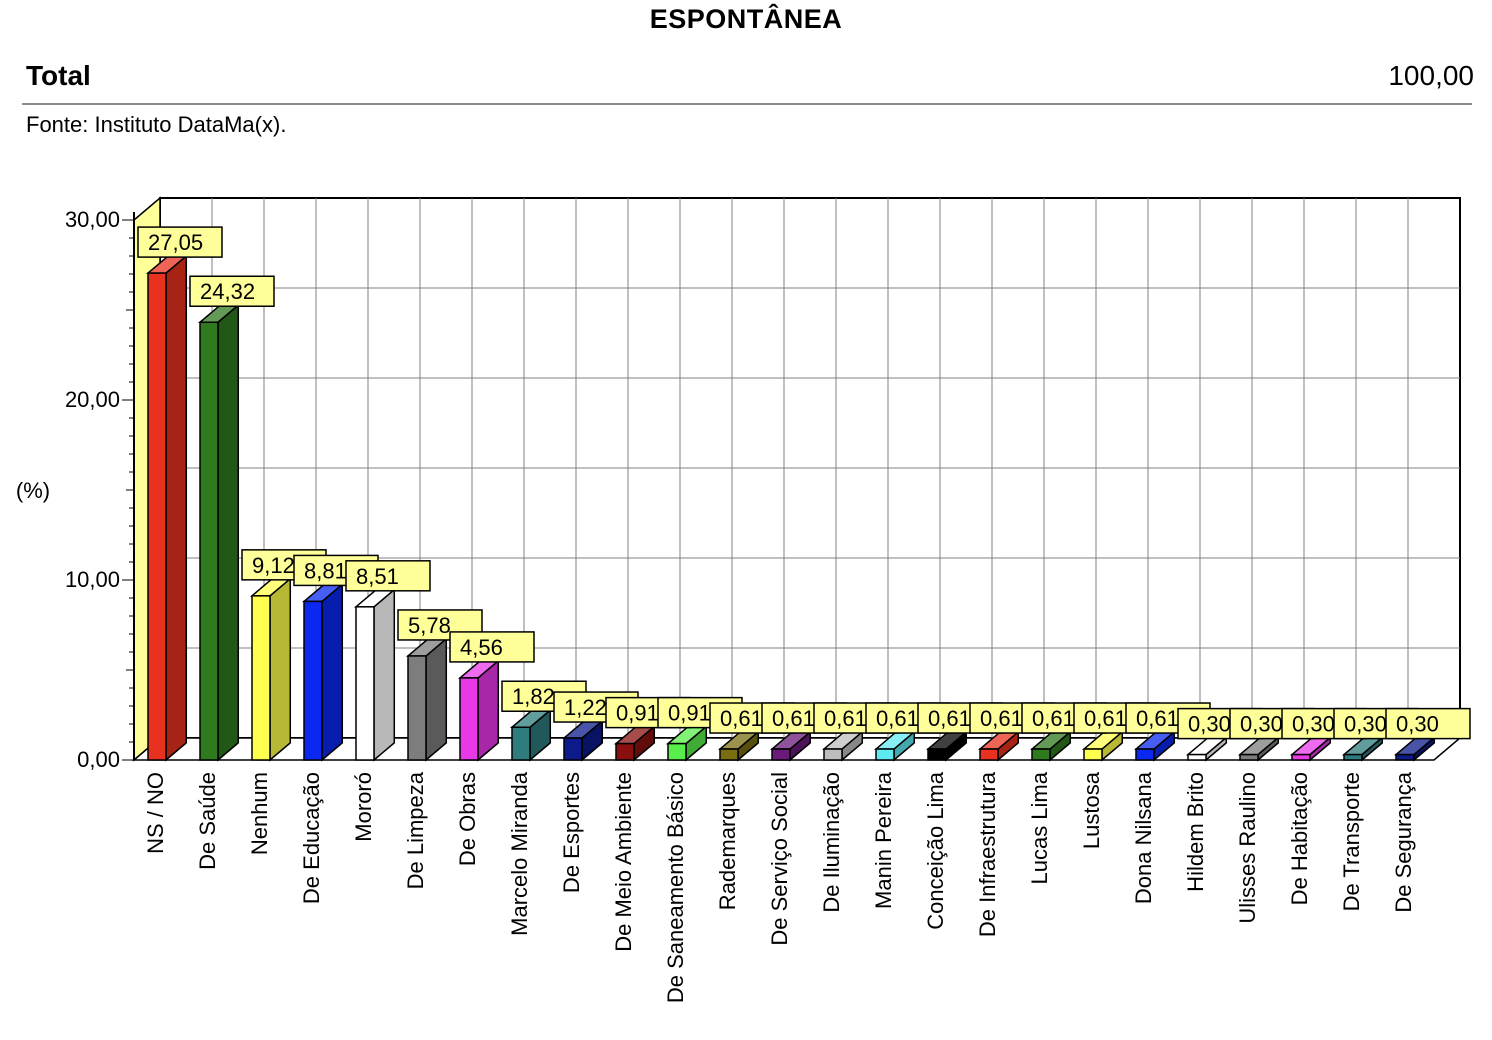 The width and height of the screenshot is (1492, 1040). Describe the element at coordinates (33, 490) in the screenshot. I see `y-axis-label: (%)` at that location.